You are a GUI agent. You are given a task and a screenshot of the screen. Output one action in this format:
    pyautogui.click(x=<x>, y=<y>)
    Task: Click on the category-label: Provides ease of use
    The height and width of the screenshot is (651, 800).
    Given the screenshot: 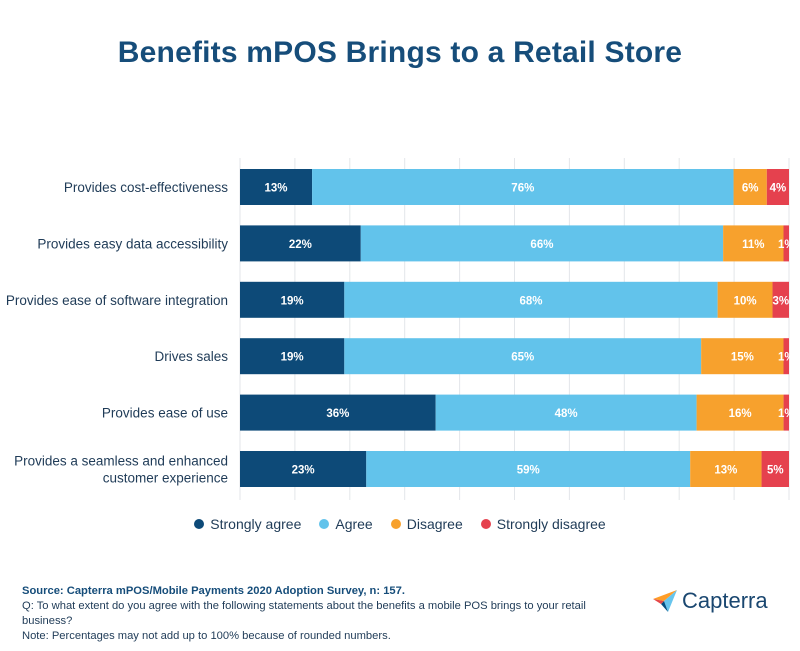 What is the action you would take?
    pyautogui.click(x=165, y=413)
    